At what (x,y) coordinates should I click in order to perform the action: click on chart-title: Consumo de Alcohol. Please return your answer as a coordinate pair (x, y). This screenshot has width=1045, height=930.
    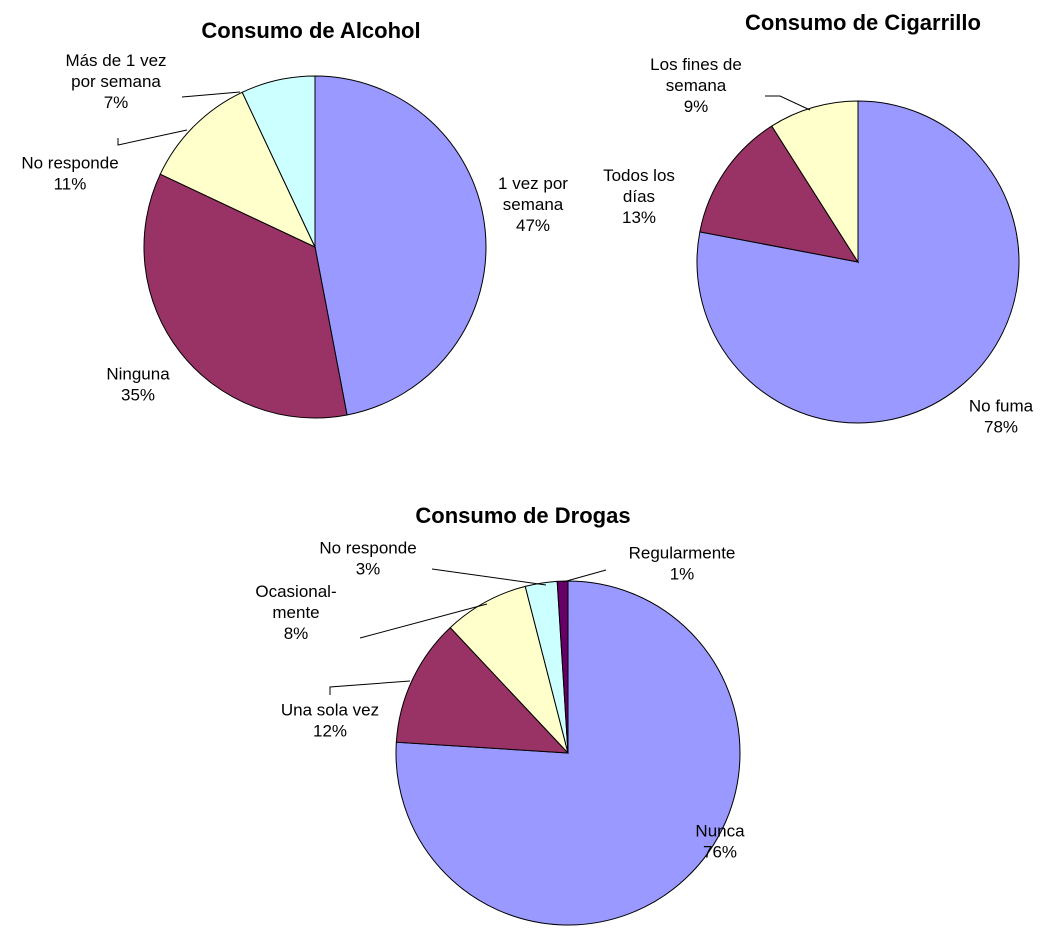
    Looking at the image, I should click on (310, 30).